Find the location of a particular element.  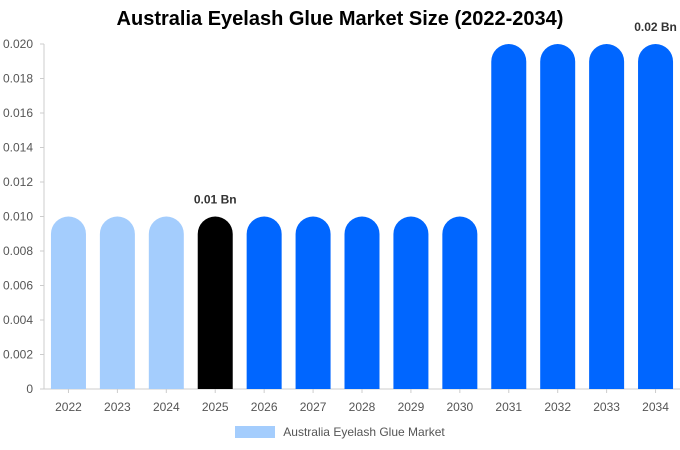

data-label-2025: 0.01 Bn is located at coordinates (215, 200).